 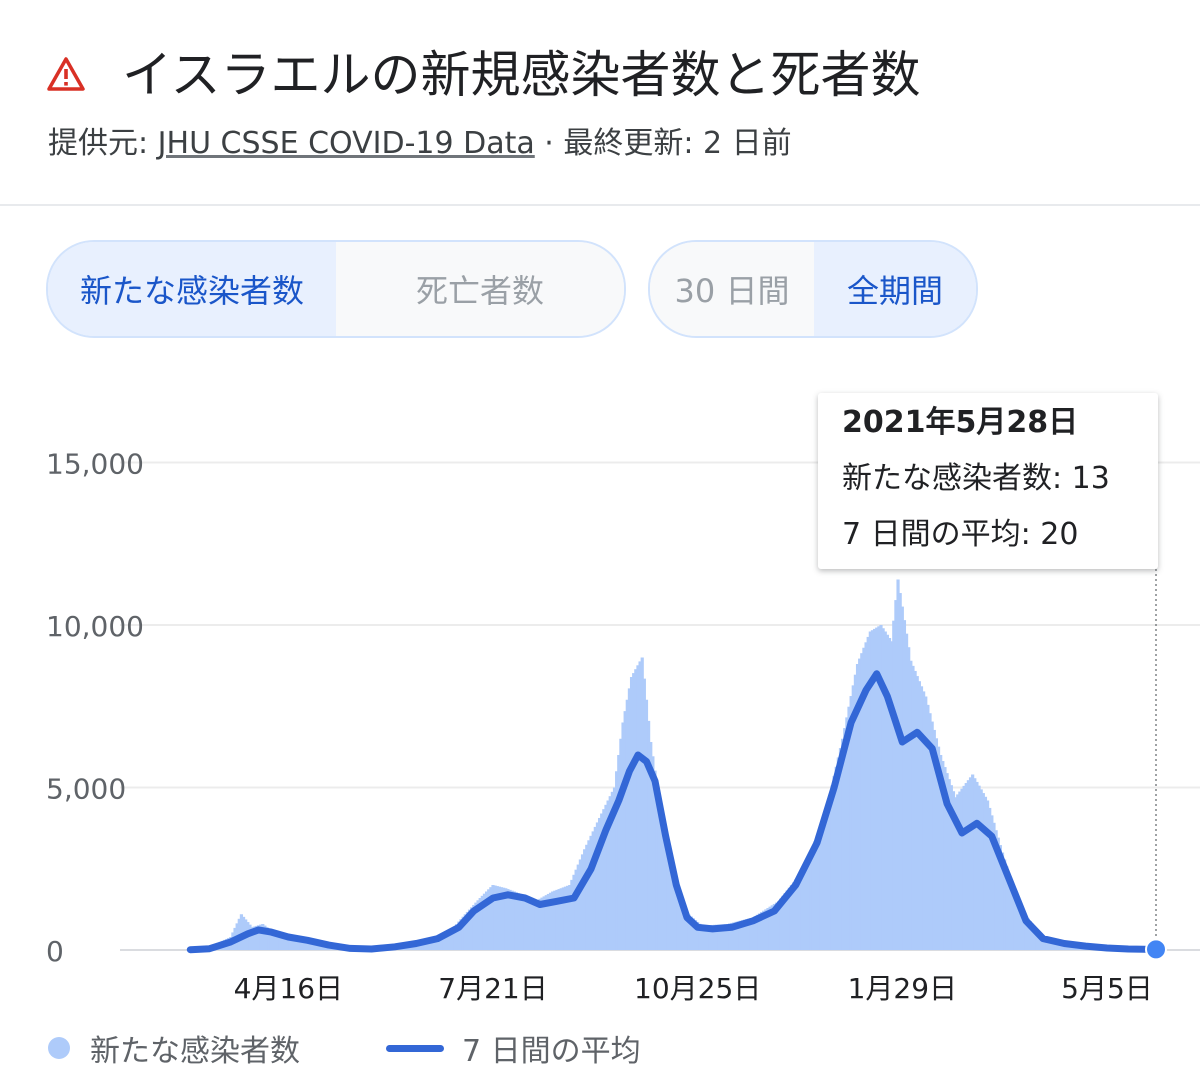 I want to click on x-tick-label-2: 10月25日, so click(x=697, y=988).